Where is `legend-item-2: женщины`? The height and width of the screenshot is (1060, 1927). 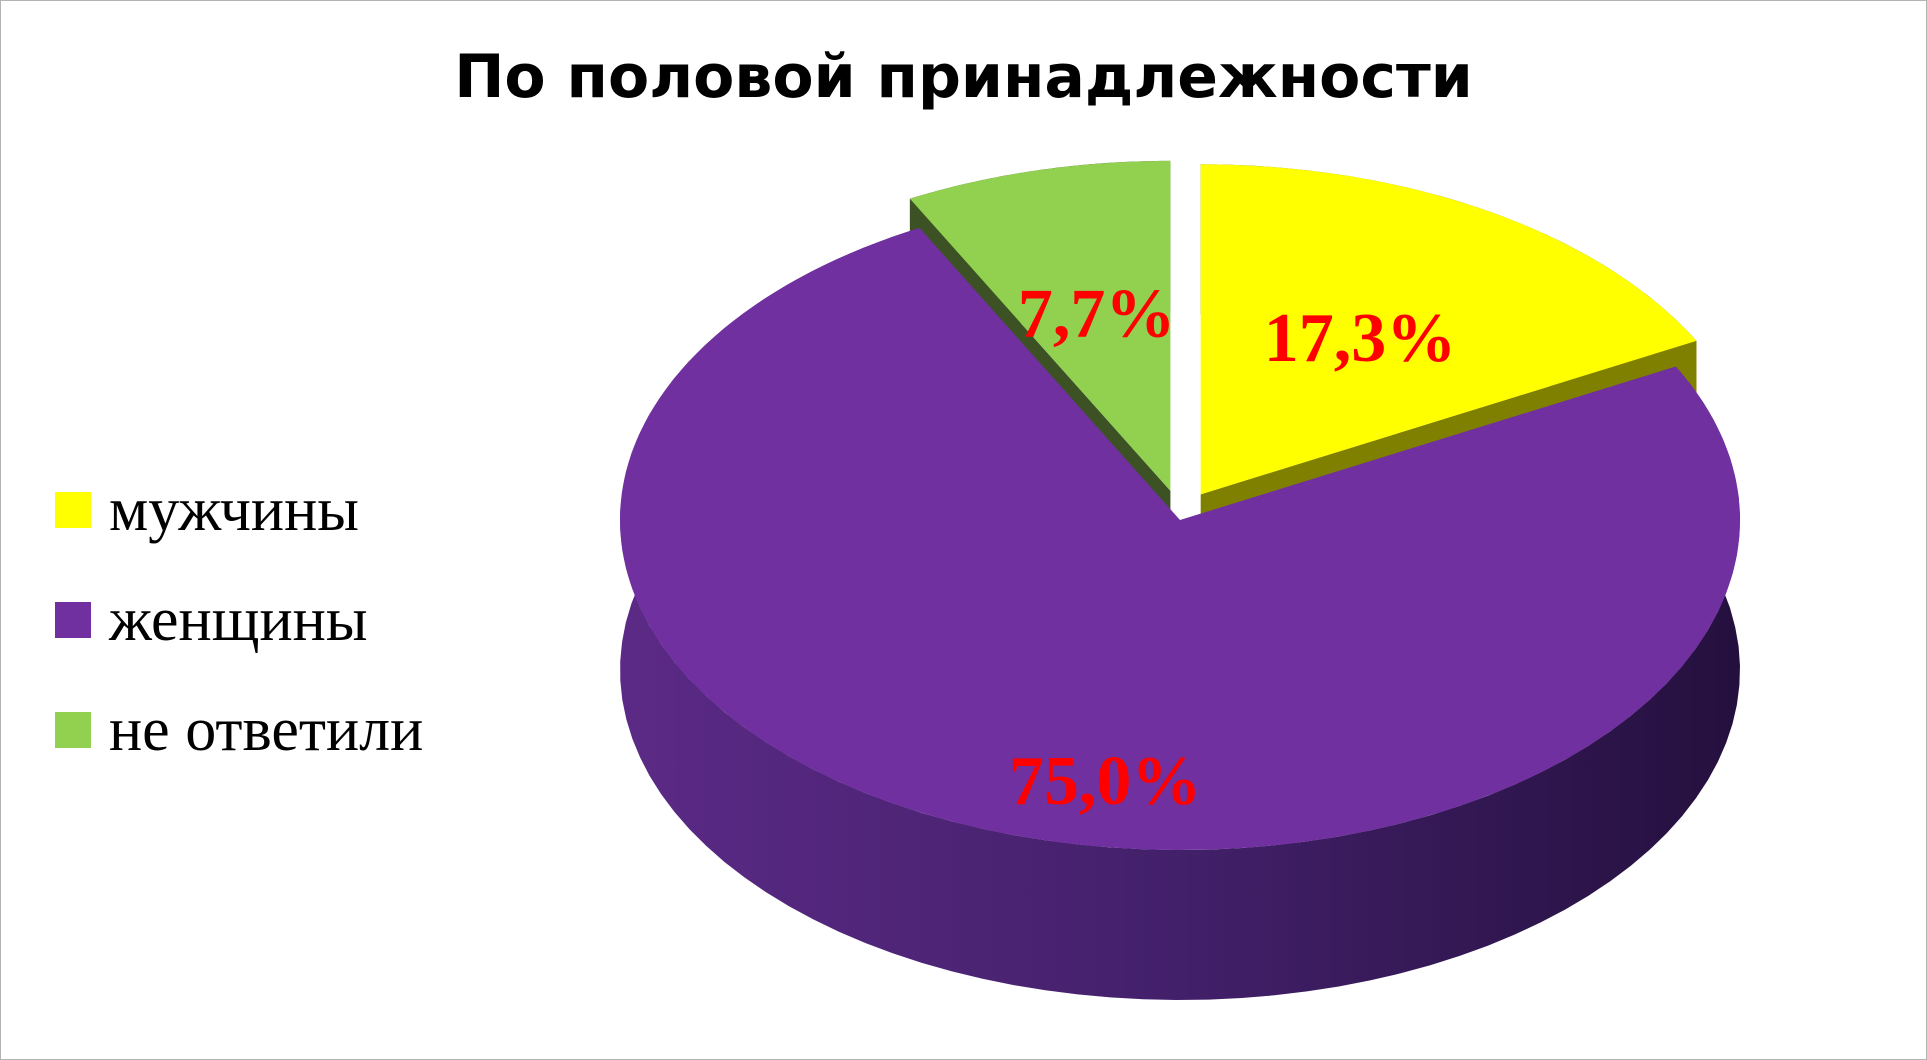 legend-item-2: женщины is located at coordinates (239, 620).